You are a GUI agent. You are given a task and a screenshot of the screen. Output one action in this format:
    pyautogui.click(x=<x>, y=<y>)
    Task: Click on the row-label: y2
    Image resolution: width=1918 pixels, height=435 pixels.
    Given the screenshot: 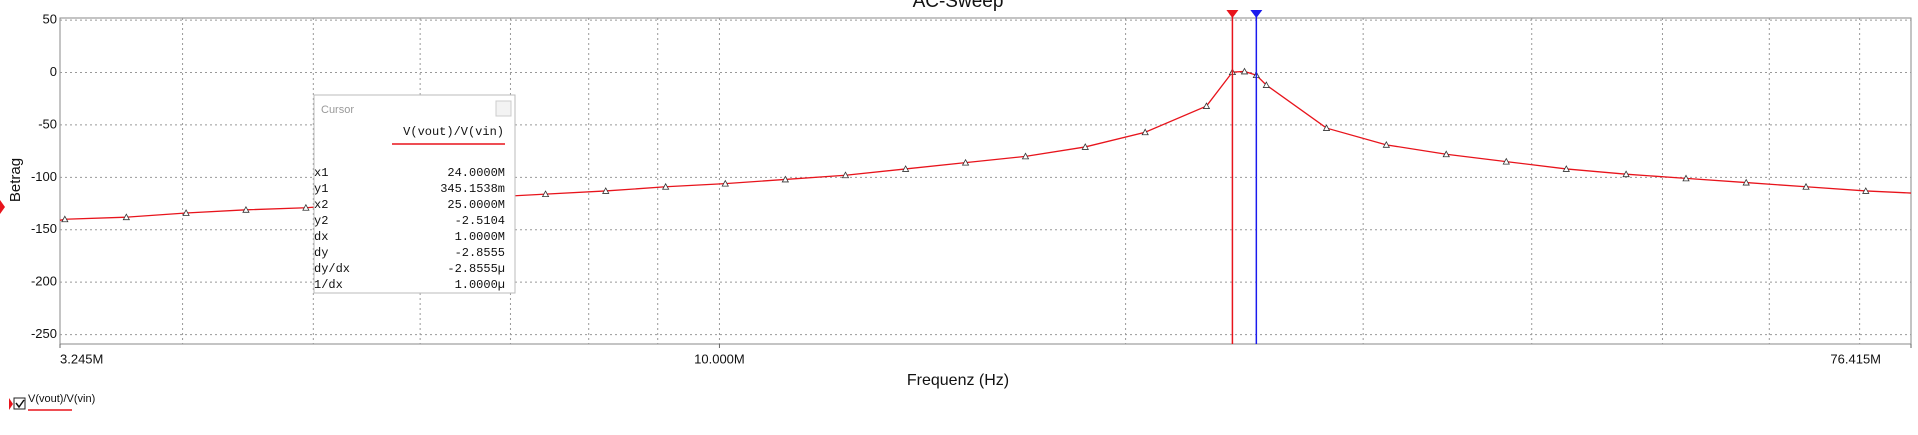 What is the action you would take?
    pyautogui.click(x=321, y=221)
    